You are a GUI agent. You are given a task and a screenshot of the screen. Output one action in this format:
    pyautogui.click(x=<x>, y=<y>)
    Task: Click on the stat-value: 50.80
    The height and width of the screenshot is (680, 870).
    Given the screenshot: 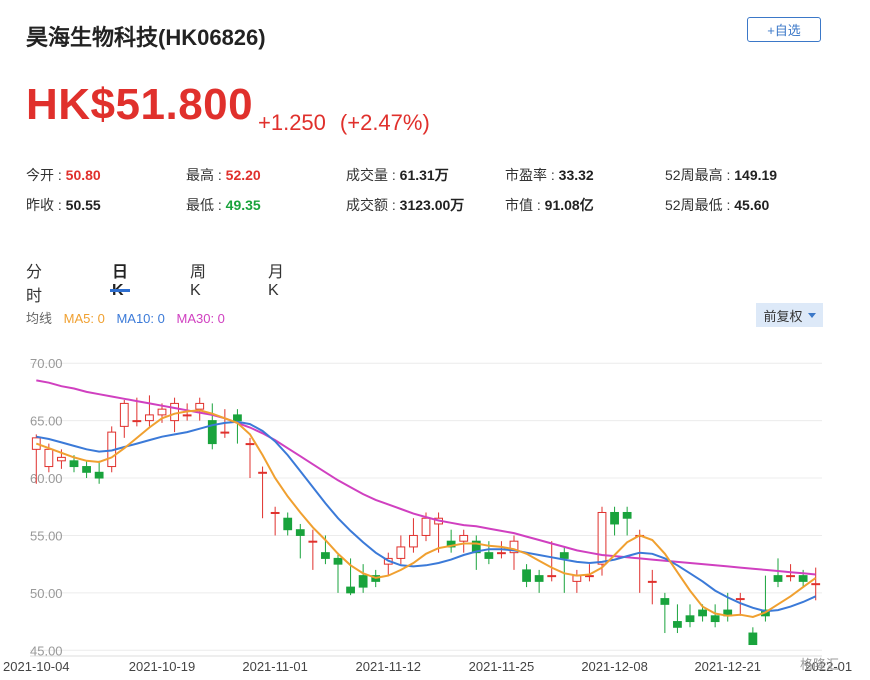 What is the action you would take?
    pyautogui.click(x=83, y=175)
    